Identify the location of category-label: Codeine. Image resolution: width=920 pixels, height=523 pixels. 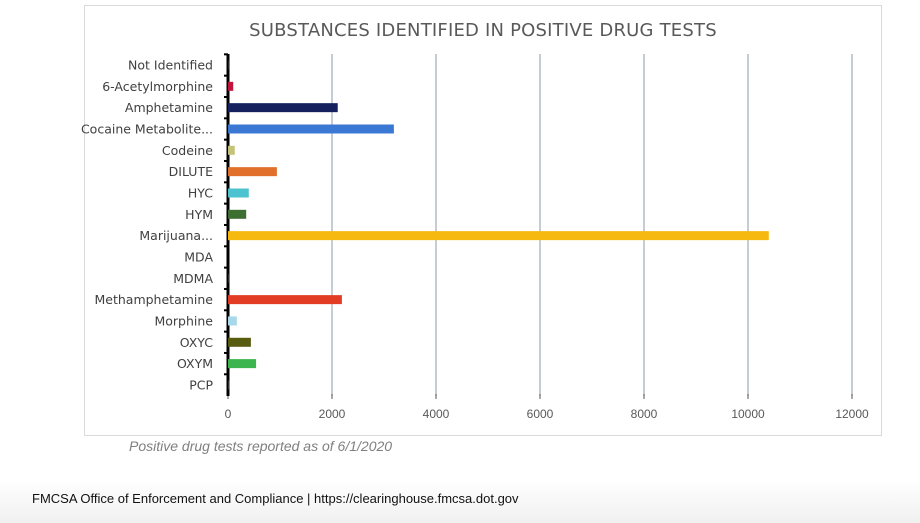
(187, 150).